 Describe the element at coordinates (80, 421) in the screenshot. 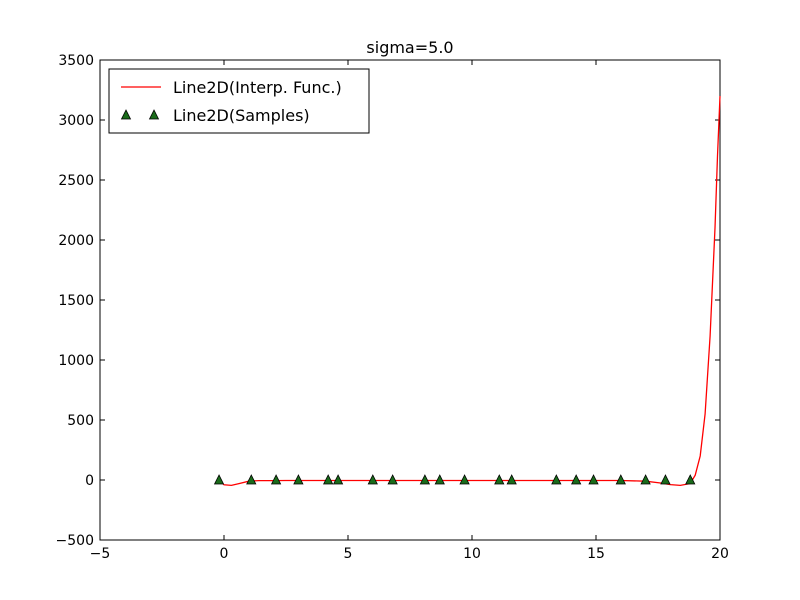

I see `y-tick-label: 500` at that location.